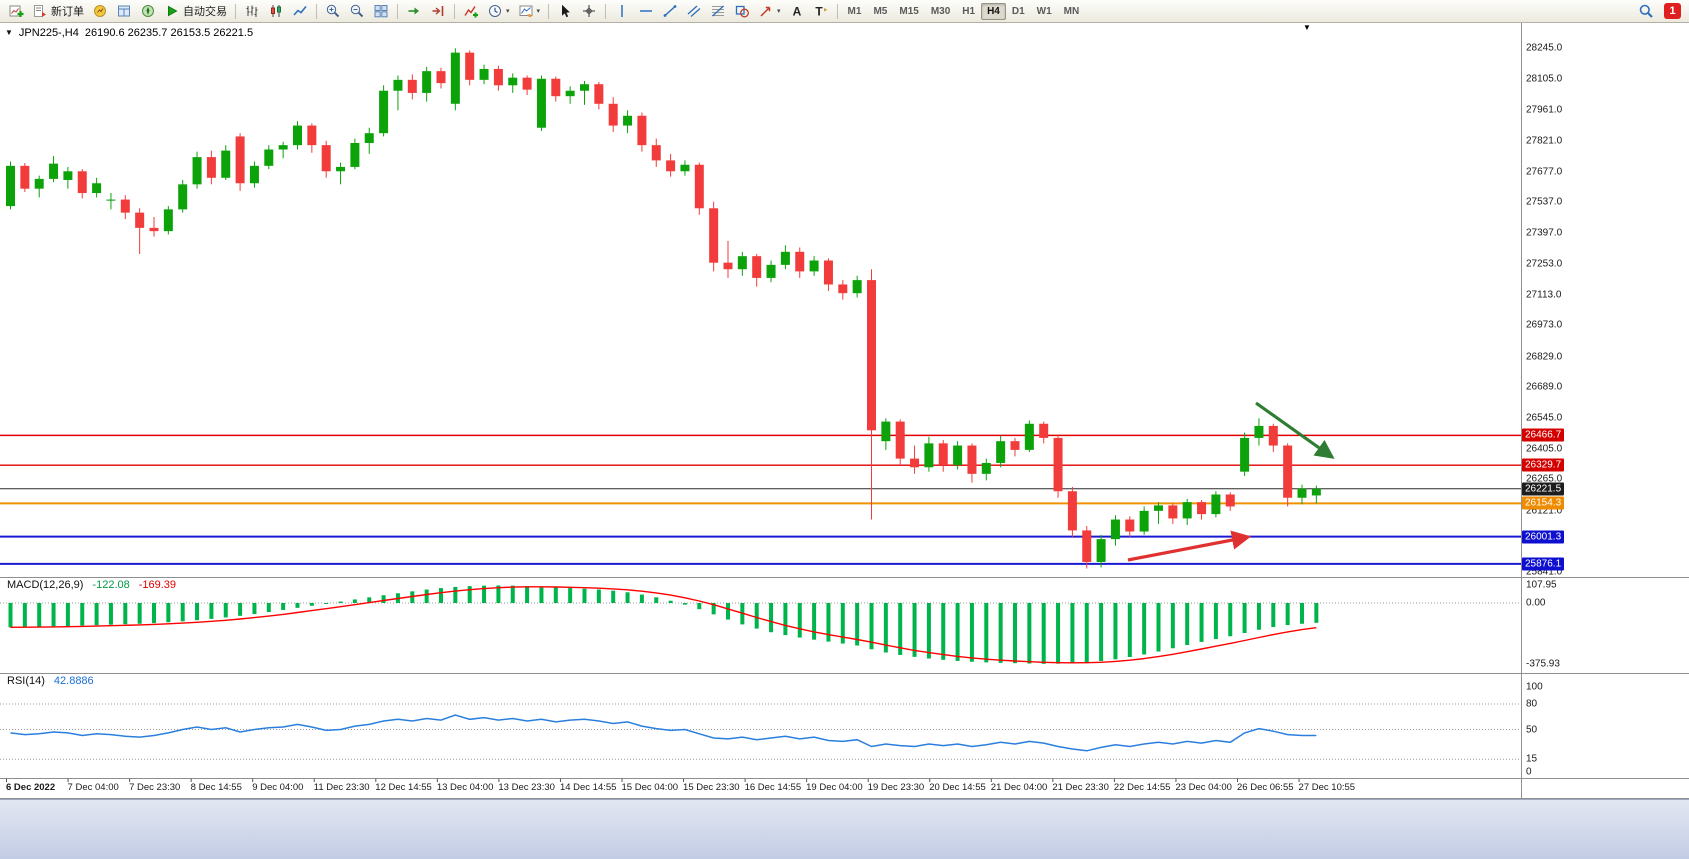 Image resolution: width=1689 pixels, height=859 pixels. What do you see at coordinates (769, 11) in the screenshot?
I see `toolbar-arrows-button: ▾` at bounding box center [769, 11].